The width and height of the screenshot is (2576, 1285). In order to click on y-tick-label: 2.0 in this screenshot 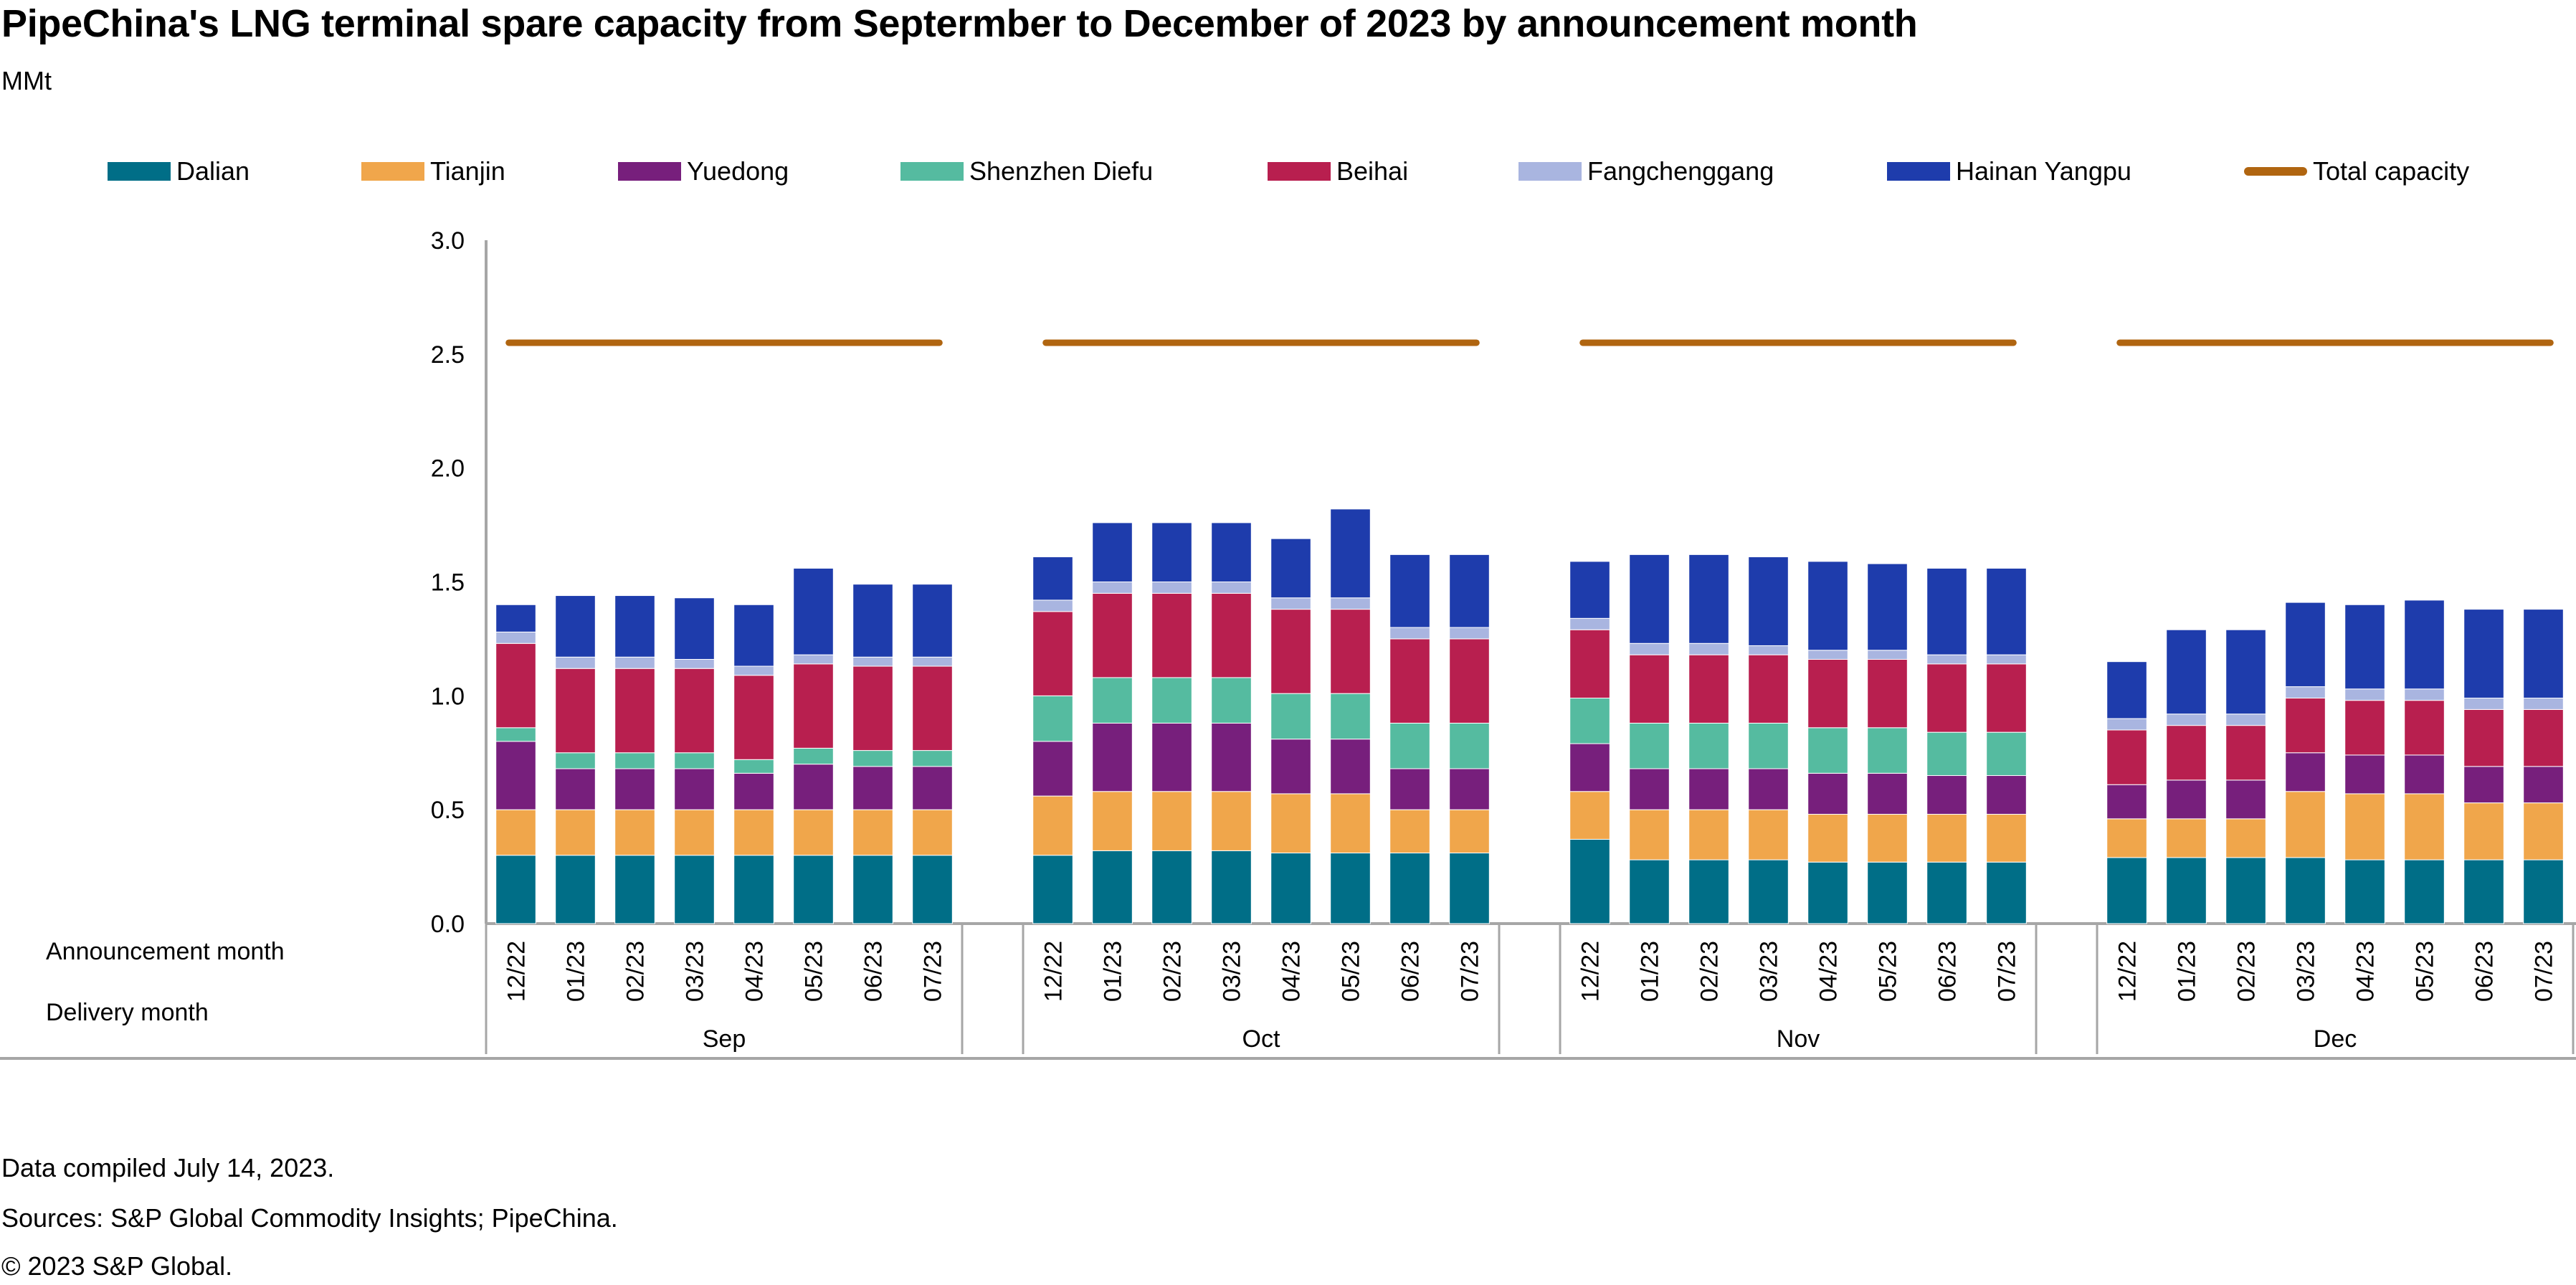, I will do `click(448, 469)`.